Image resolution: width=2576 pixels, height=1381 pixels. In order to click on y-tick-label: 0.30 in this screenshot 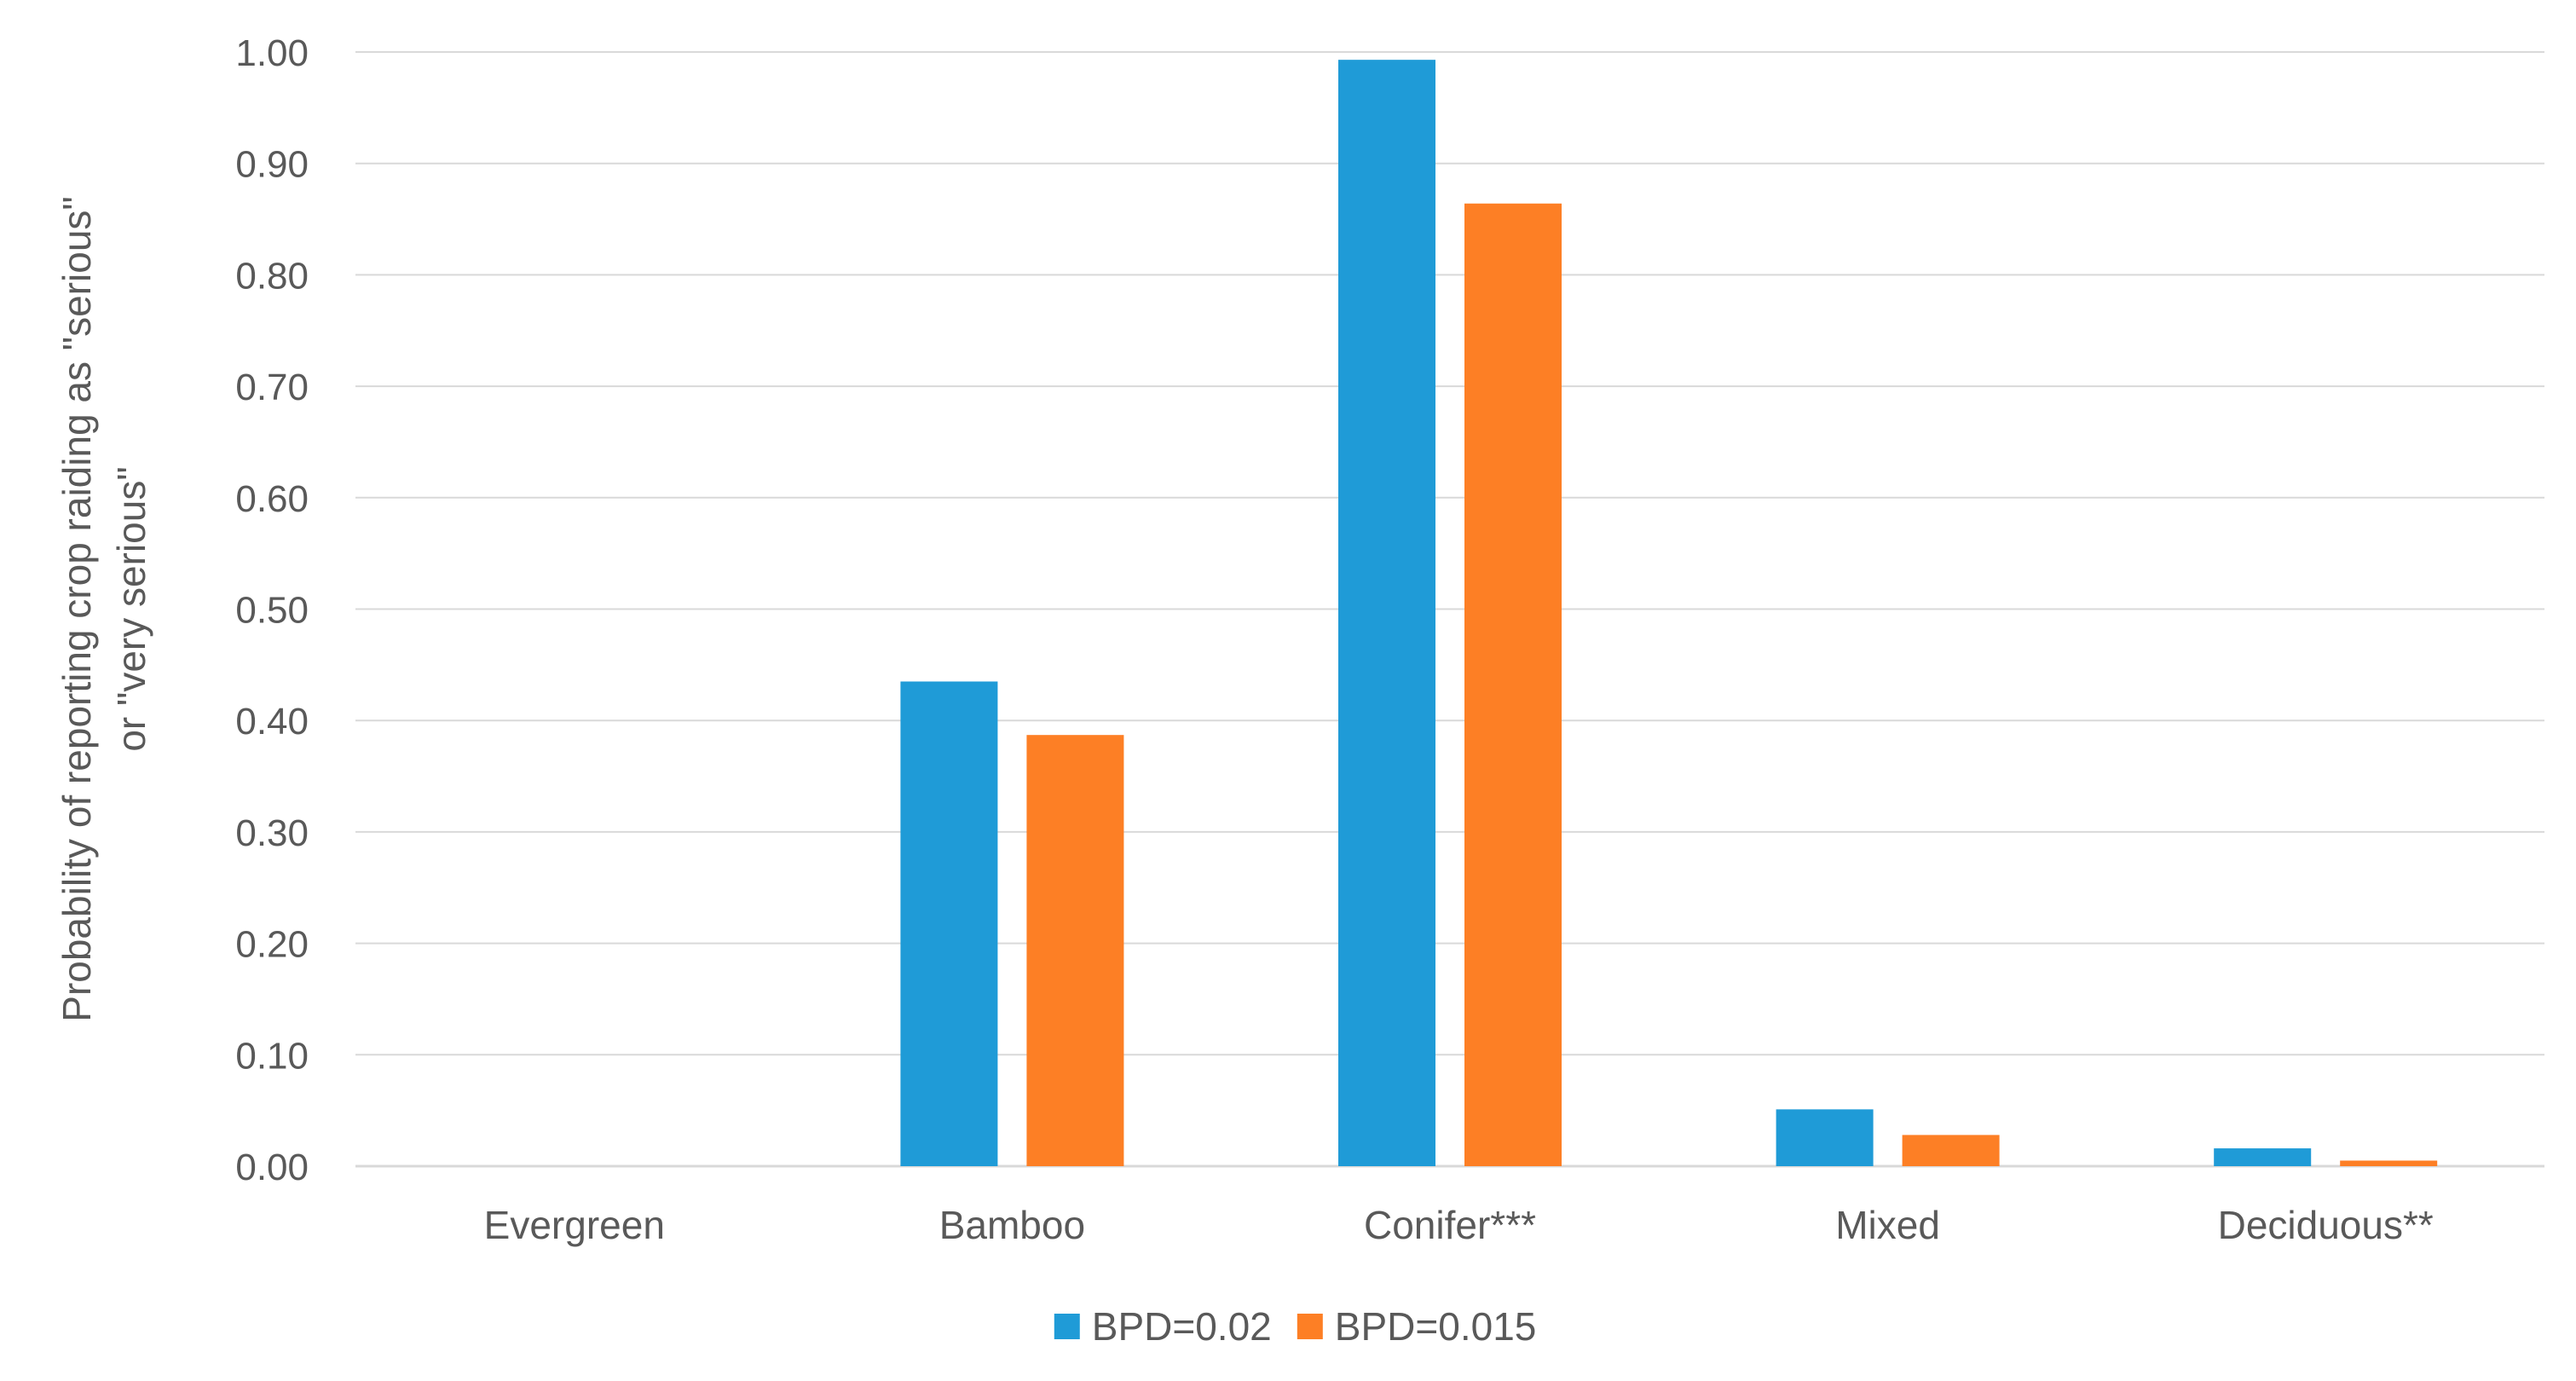, I will do `click(272, 833)`.